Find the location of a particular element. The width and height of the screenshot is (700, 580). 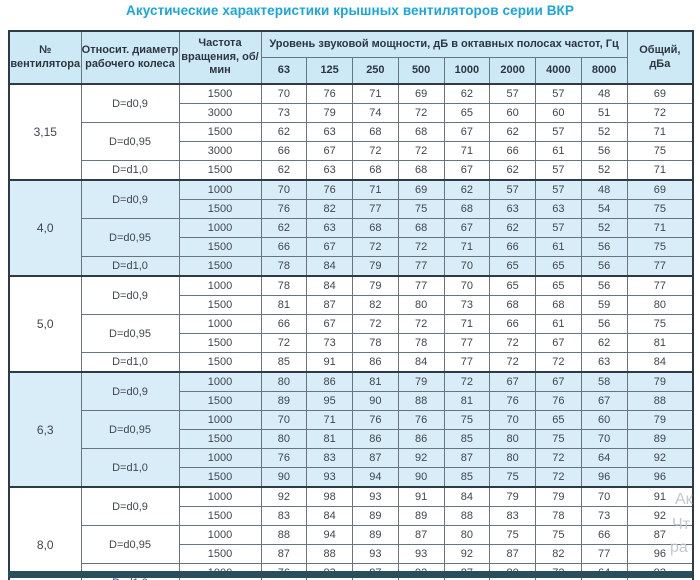

total-cell: 89 is located at coordinates (660, 439).